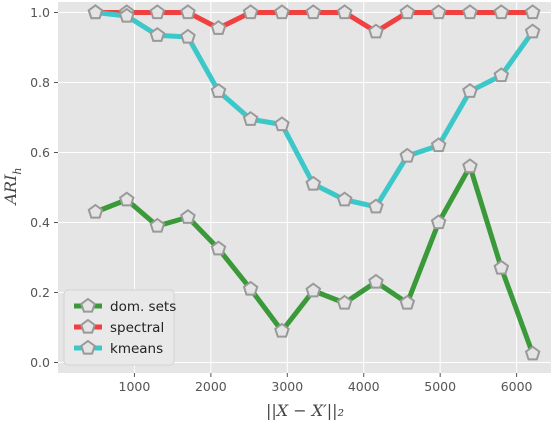 The image size is (553, 421). Describe the element at coordinates (287, 386) in the screenshot. I see `x-tick-label: 3000` at that location.